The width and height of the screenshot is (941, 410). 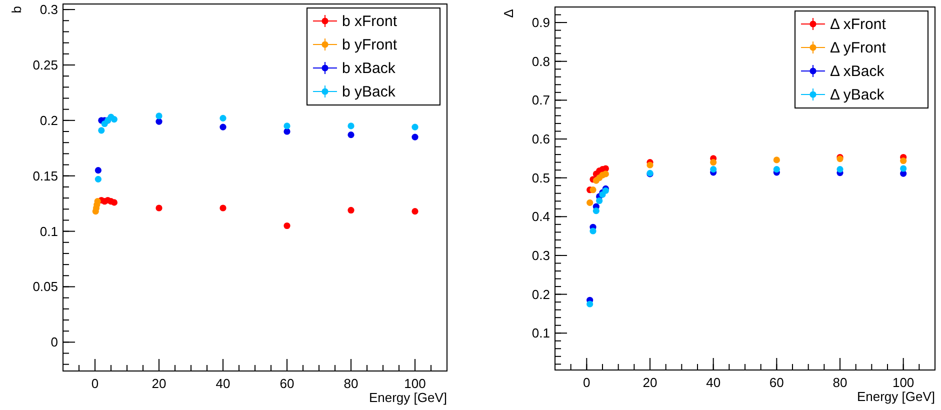 What do you see at coordinates (858, 48) in the screenshot?
I see `legend-label: Δ yFront` at bounding box center [858, 48].